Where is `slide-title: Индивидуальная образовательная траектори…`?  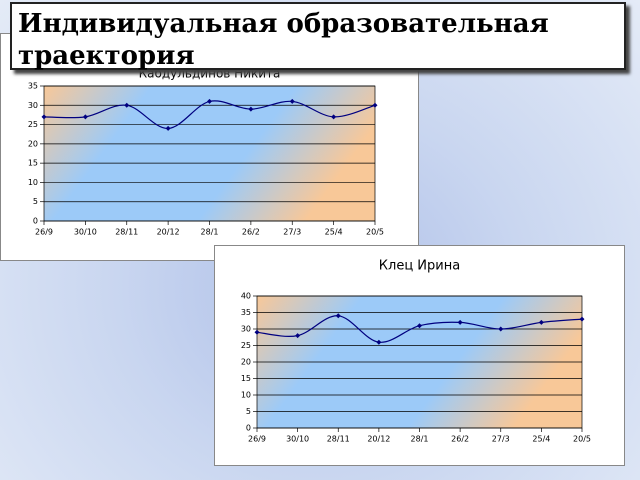 slide-title: Индивидуальная образовательная траектори… is located at coordinates (318, 36).